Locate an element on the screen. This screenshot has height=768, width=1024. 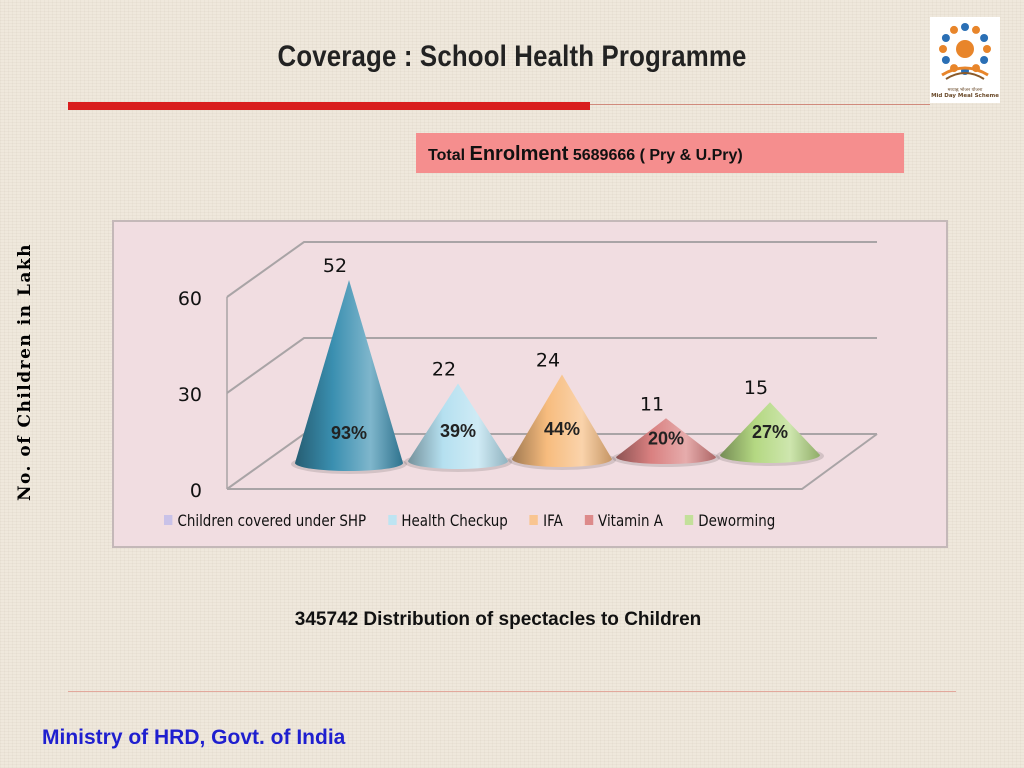
legend-label: IFA is located at coordinates (553, 520).